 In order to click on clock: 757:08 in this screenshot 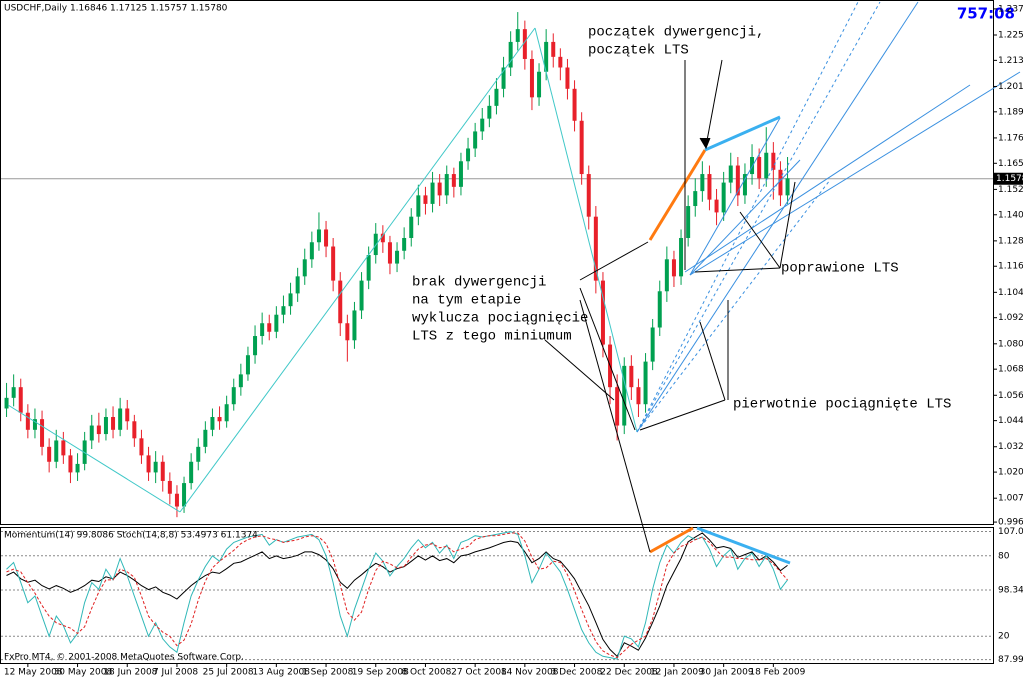, I will do `click(986, 14)`.